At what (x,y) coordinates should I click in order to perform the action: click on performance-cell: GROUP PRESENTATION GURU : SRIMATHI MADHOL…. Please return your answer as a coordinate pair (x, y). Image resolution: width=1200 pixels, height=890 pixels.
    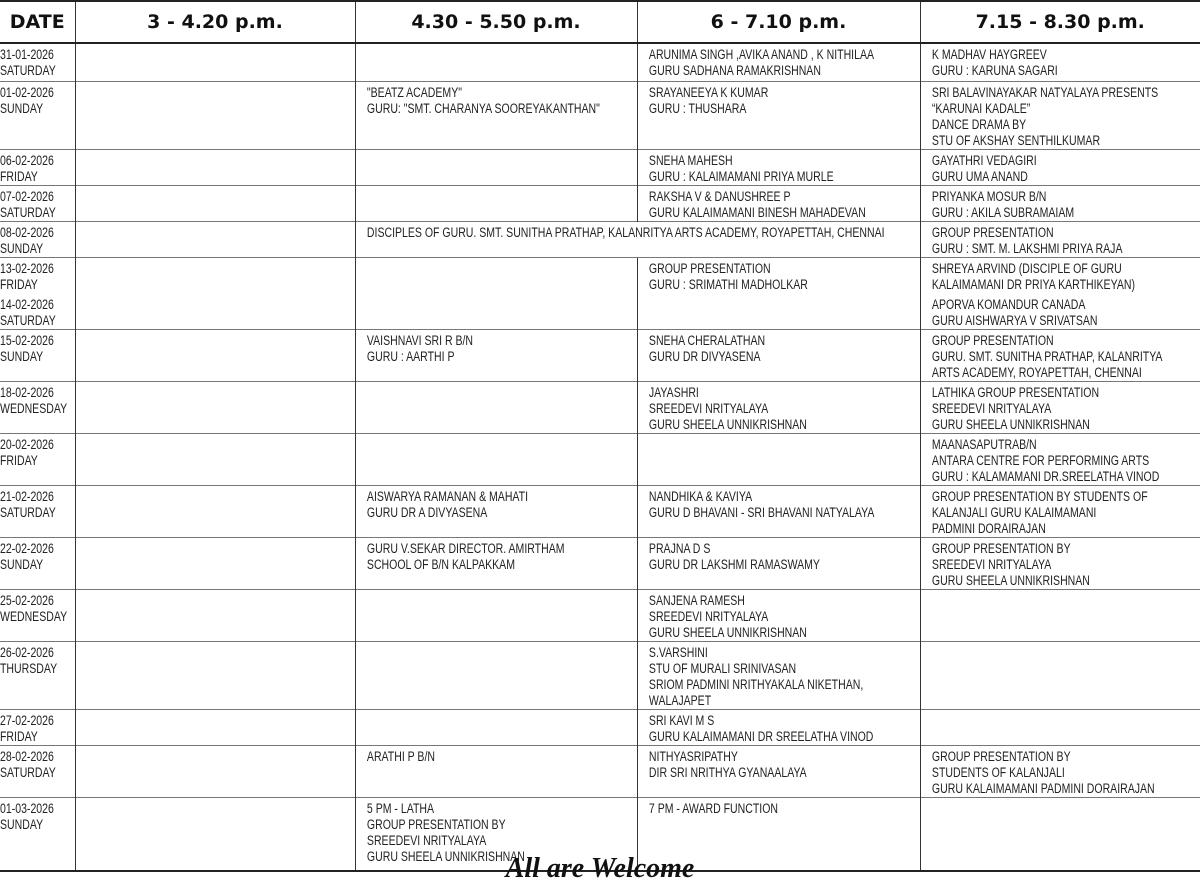
    Looking at the image, I should click on (778, 292).